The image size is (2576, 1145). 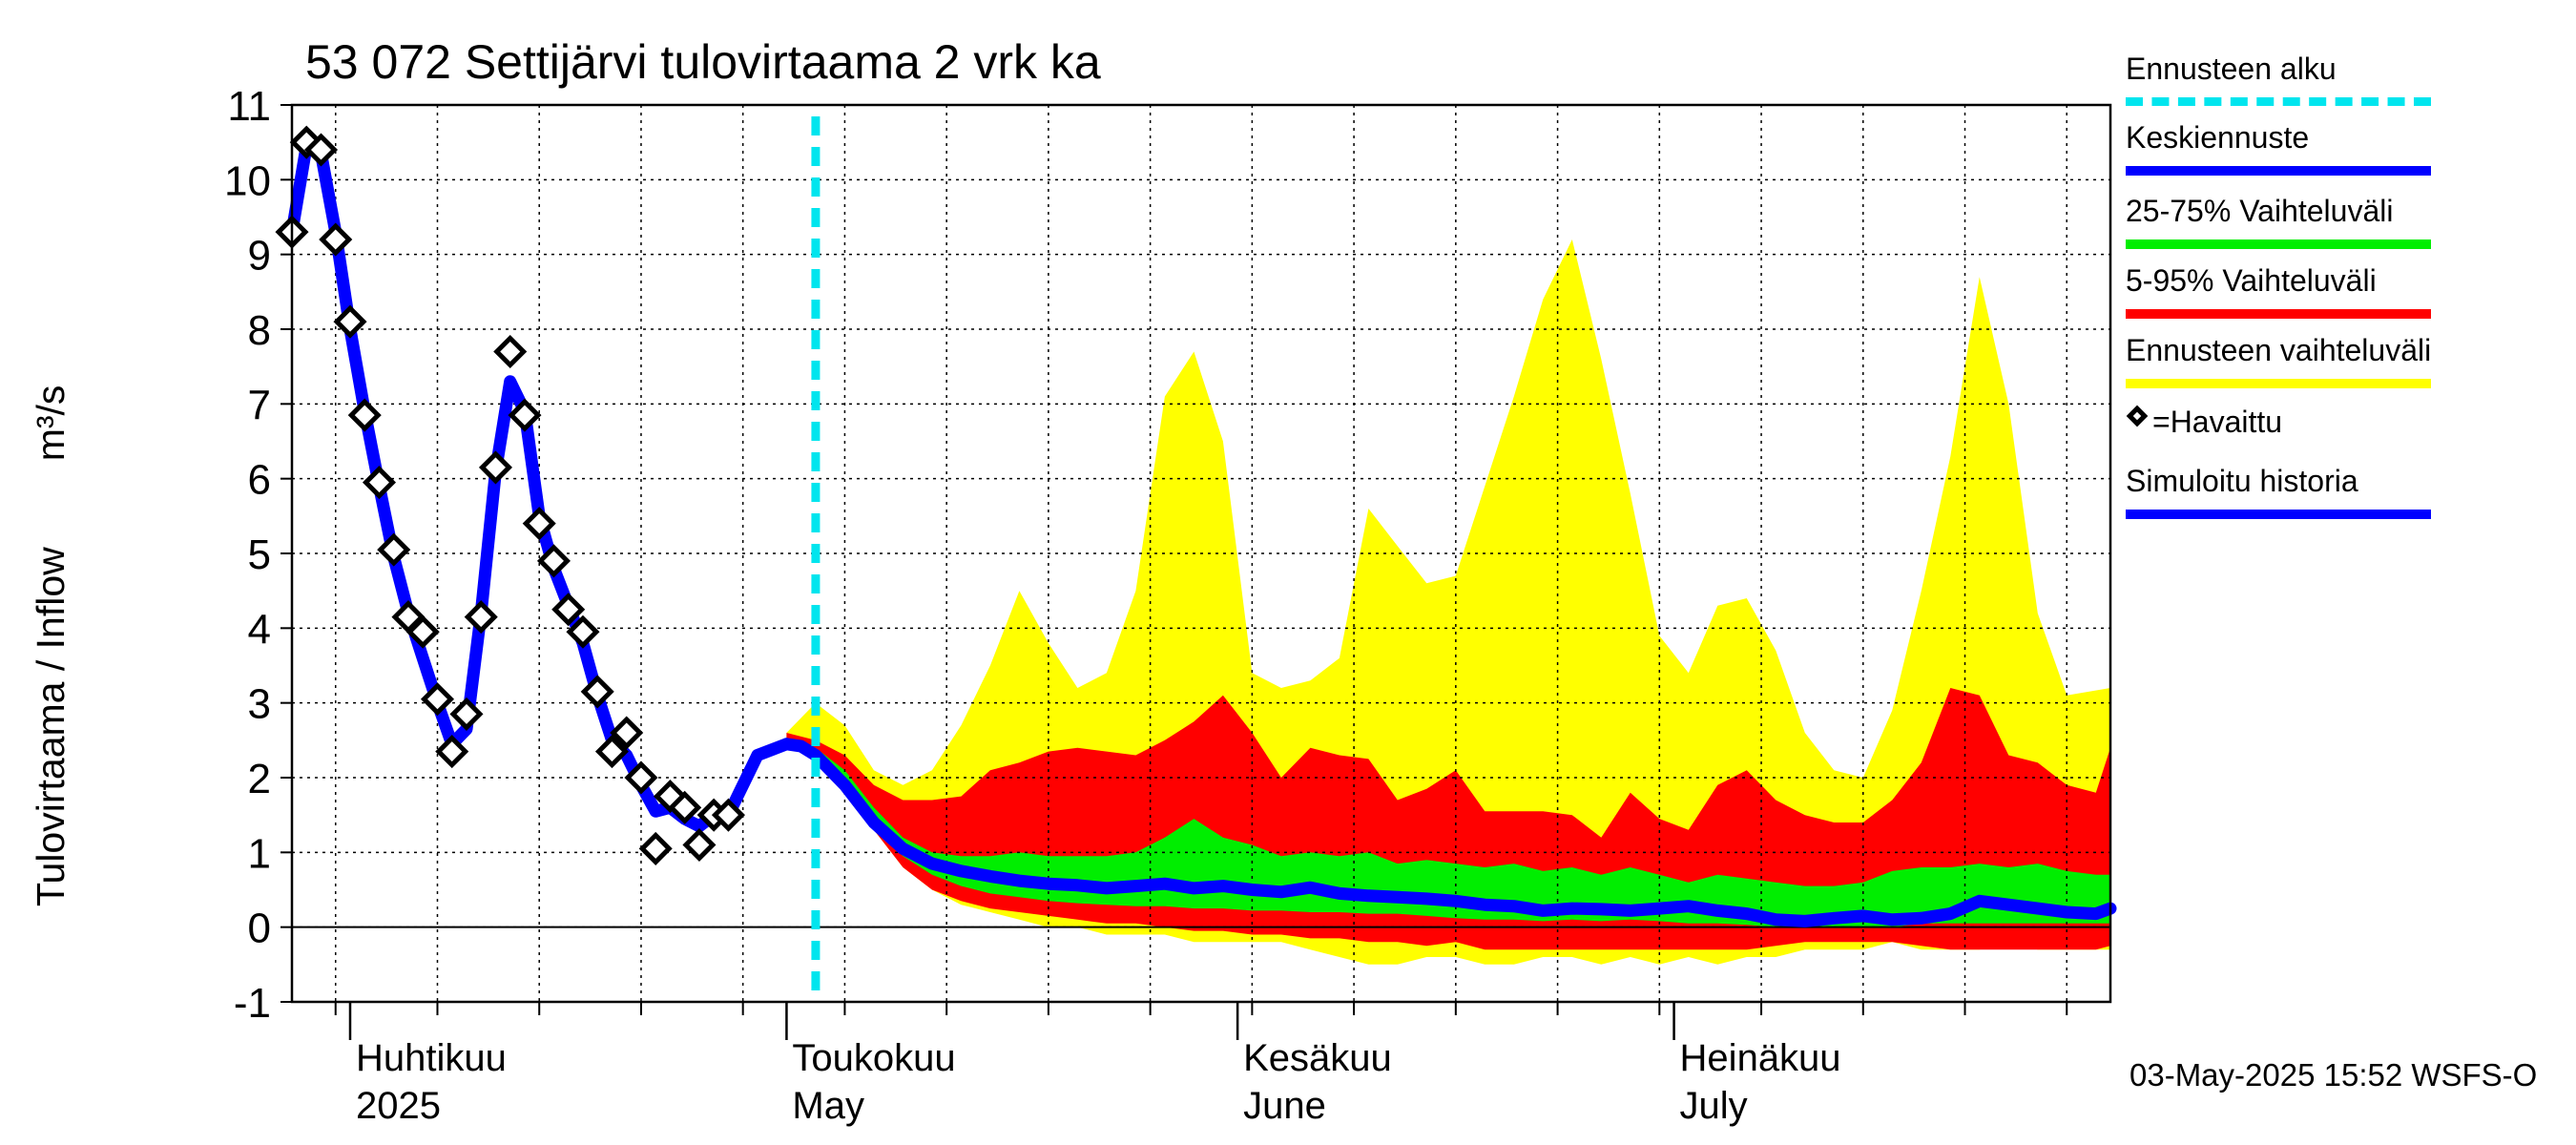 What do you see at coordinates (2278, 102) in the screenshot?
I see `legend-swatch-dashed` at bounding box center [2278, 102].